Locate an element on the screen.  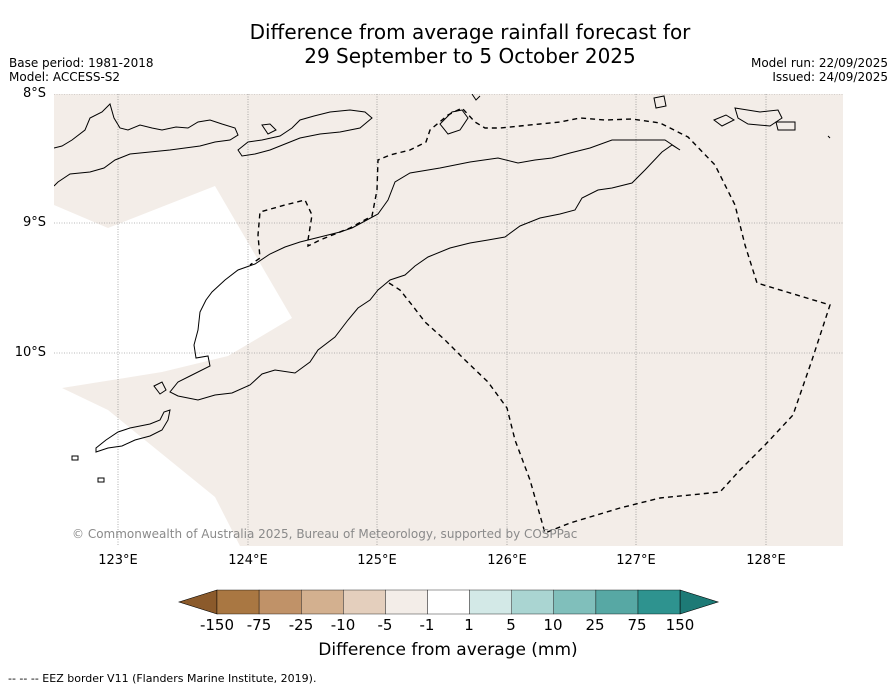
lon-label-124e: 124°E is located at coordinates (248, 560).